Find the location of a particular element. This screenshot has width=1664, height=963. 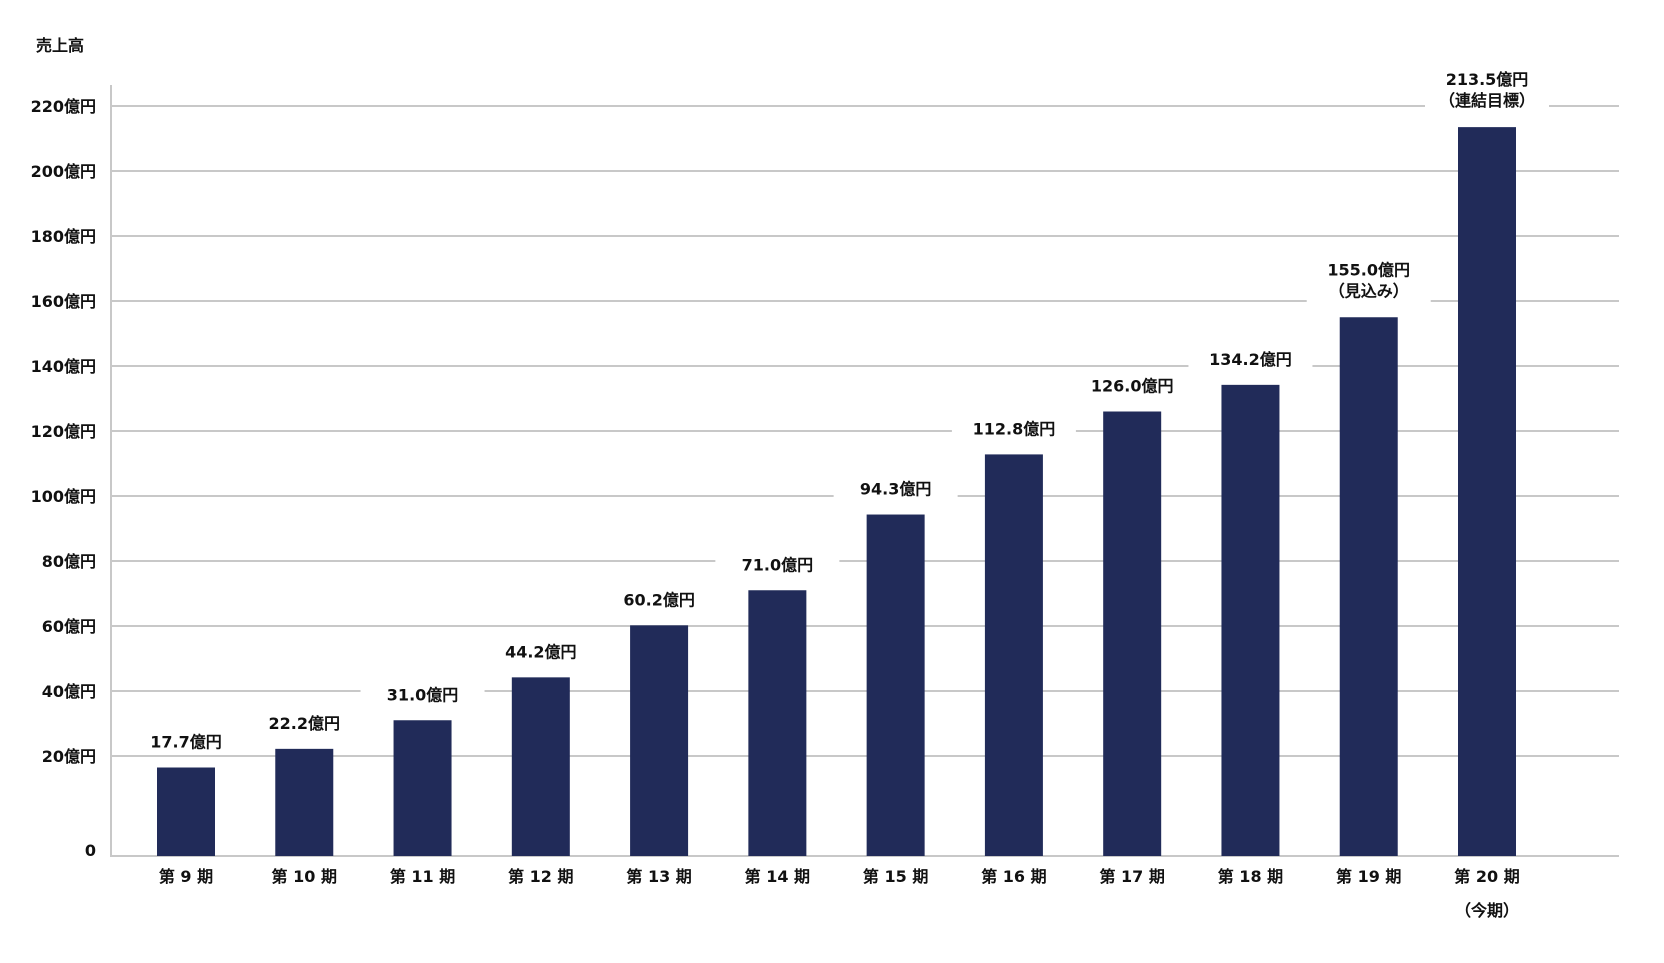

x-tick-label: 第 20 期 is located at coordinates (1486, 876).